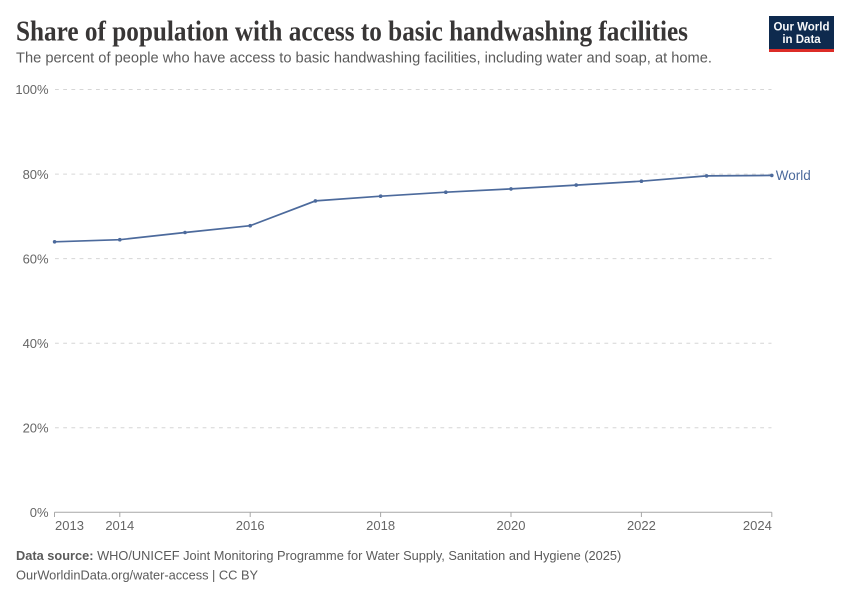  Describe the element at coordinates (119, 525) in the screenshot. I see `svg-text: 2014` at that location.